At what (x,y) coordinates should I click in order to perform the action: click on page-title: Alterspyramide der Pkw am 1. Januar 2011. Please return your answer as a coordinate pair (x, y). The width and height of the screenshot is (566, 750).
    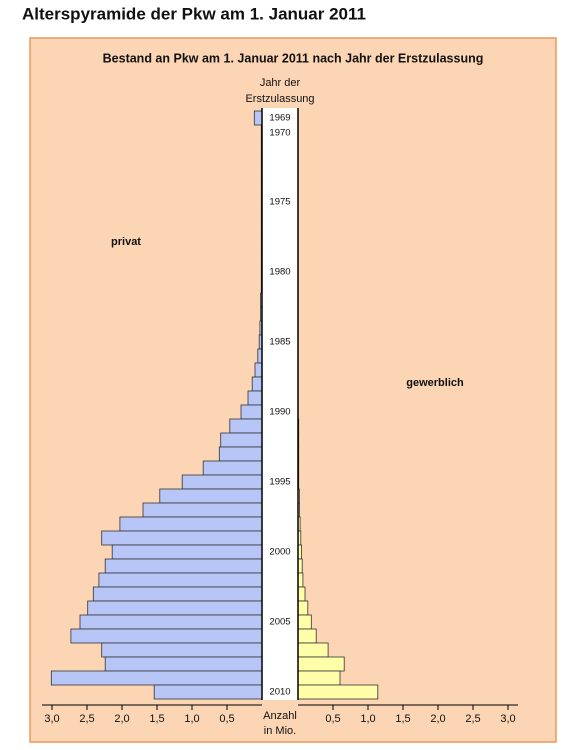
    Looking at the image, I should click on (194, 13).